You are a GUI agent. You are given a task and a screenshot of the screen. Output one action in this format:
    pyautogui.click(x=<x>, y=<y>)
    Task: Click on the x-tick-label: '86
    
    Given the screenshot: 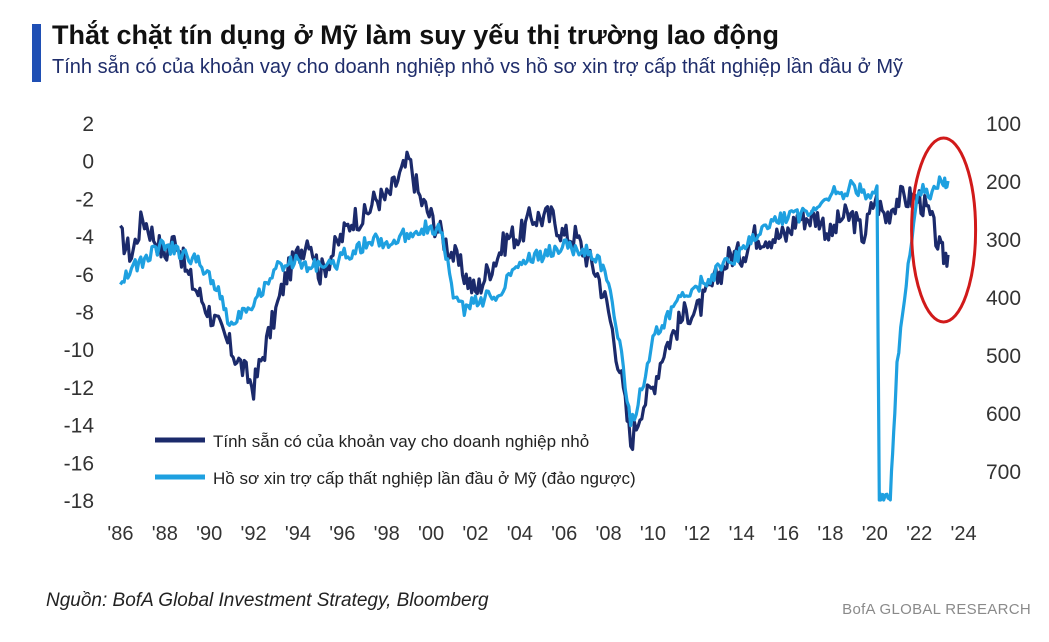 What is the action you would take?
    pyautogui.click(x=120, y=534)
    